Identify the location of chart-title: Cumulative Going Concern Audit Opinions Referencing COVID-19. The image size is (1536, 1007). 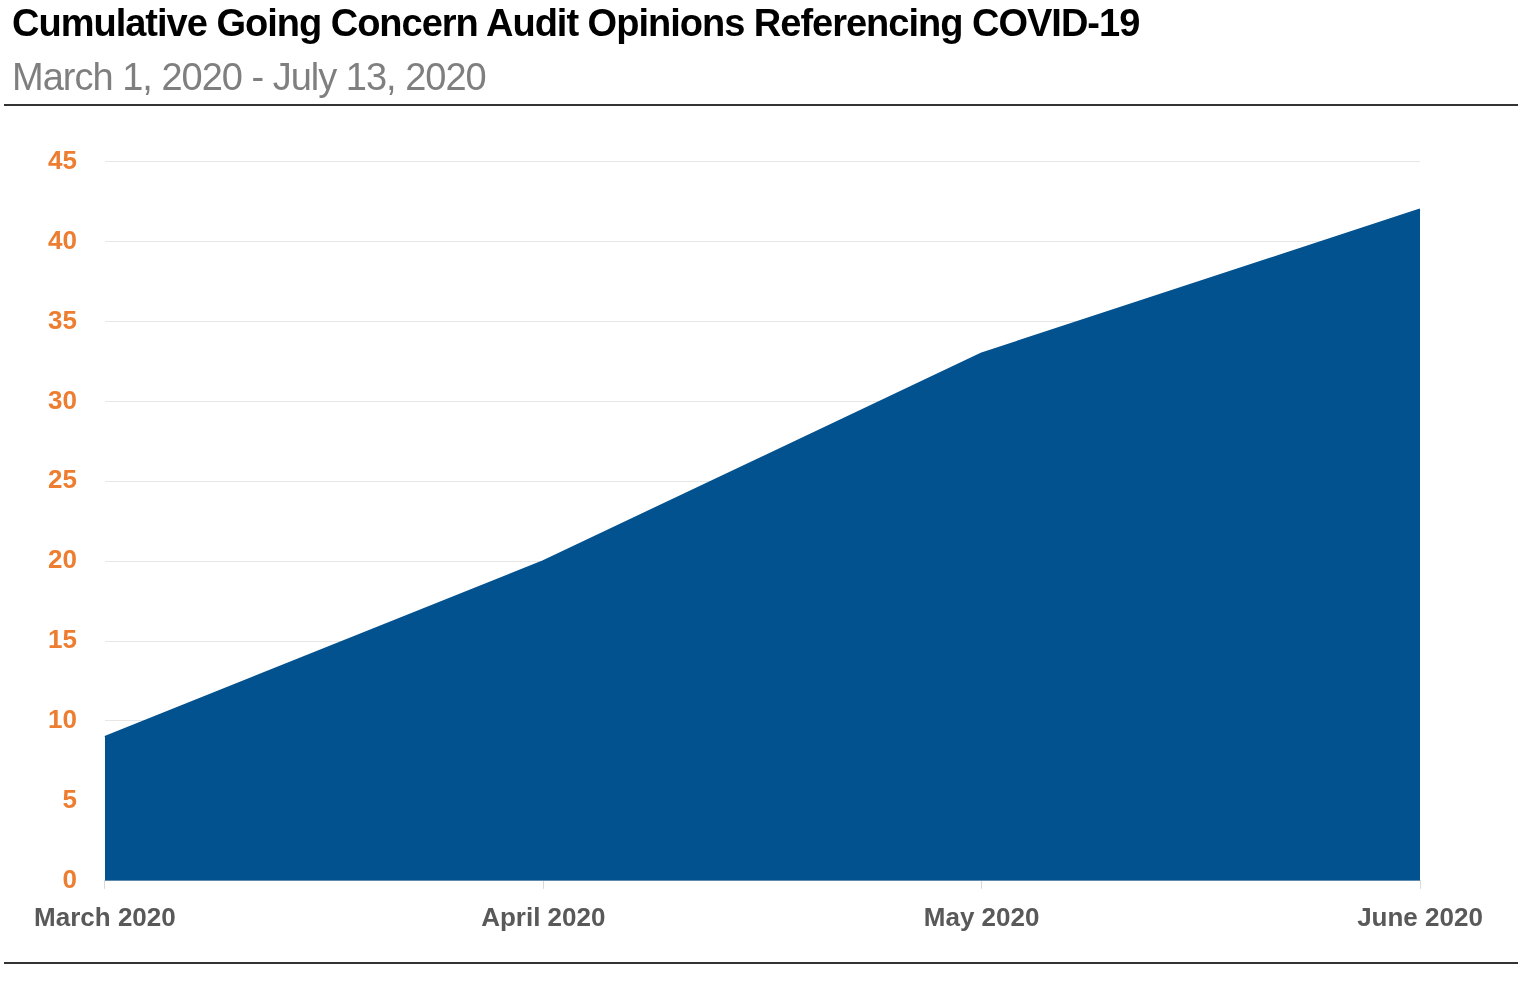
(576, 23).